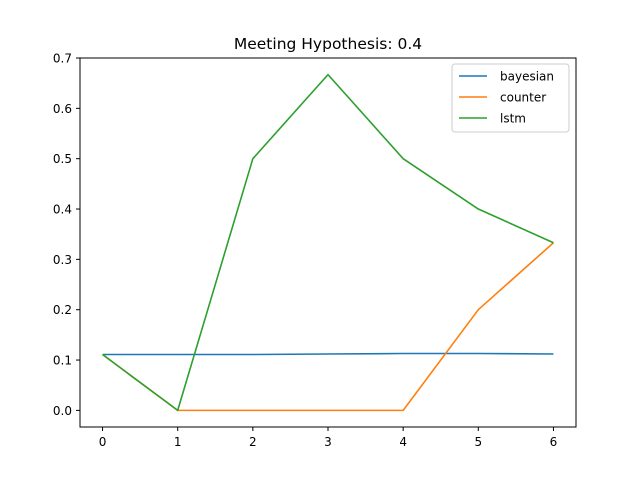  Describe the element at coordinates (62, 210) in the screenshot. I see `y-tick-label: 0.4` at that location.